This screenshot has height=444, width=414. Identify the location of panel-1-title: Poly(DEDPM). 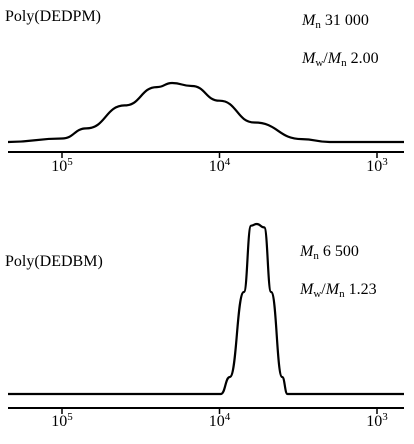
(53, 16).